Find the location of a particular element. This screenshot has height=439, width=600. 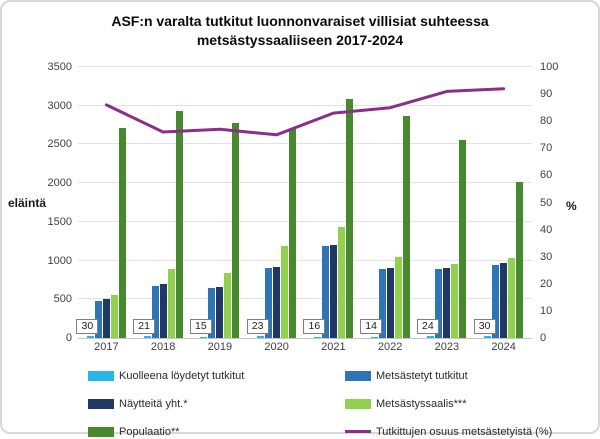

right-axis-tick: 80 is located at coordinates (546, 121).